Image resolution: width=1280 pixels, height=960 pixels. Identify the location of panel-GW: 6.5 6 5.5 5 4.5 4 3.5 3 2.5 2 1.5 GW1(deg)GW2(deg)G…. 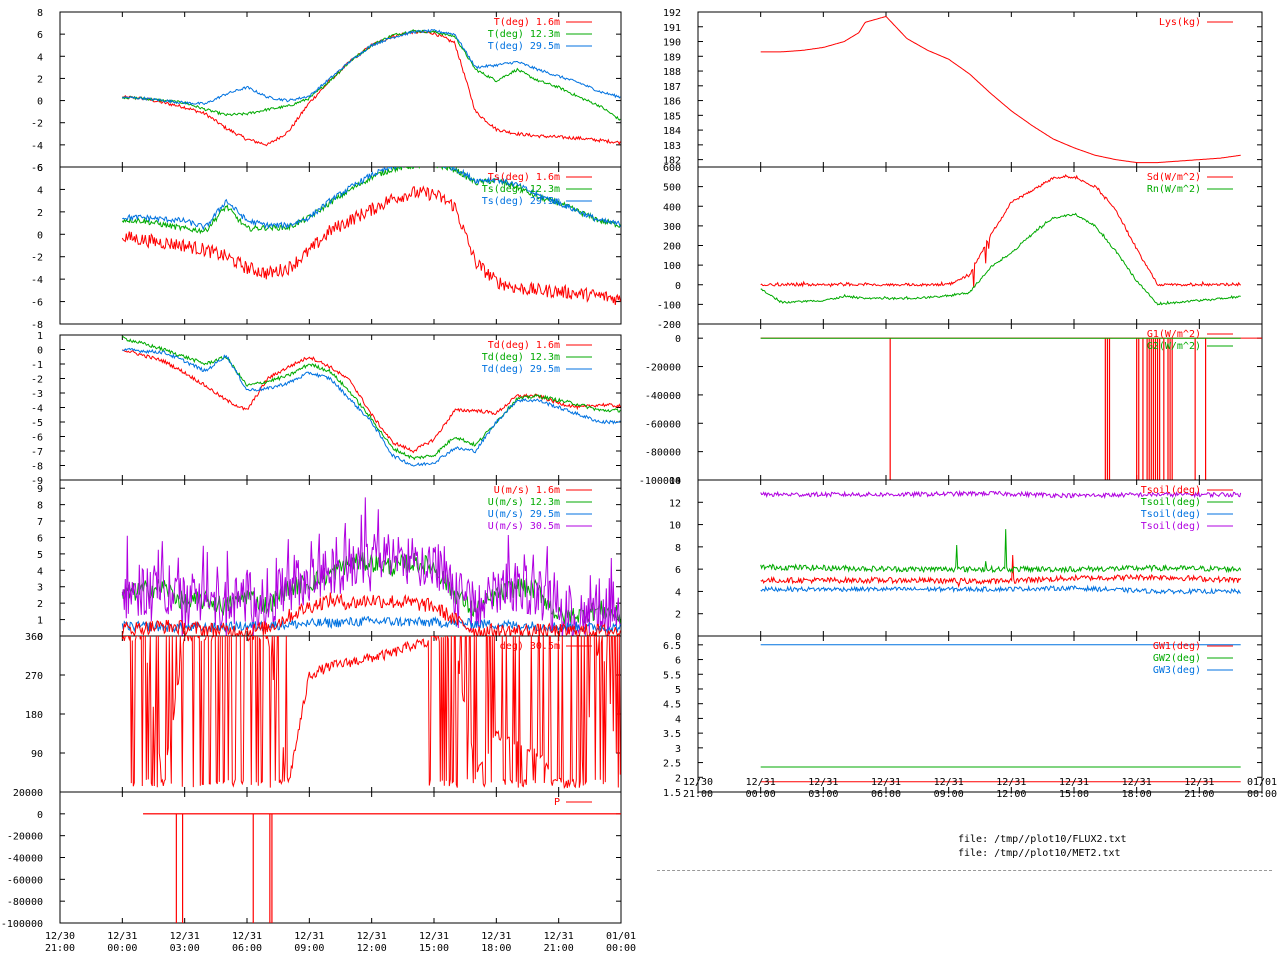
(963, 717).